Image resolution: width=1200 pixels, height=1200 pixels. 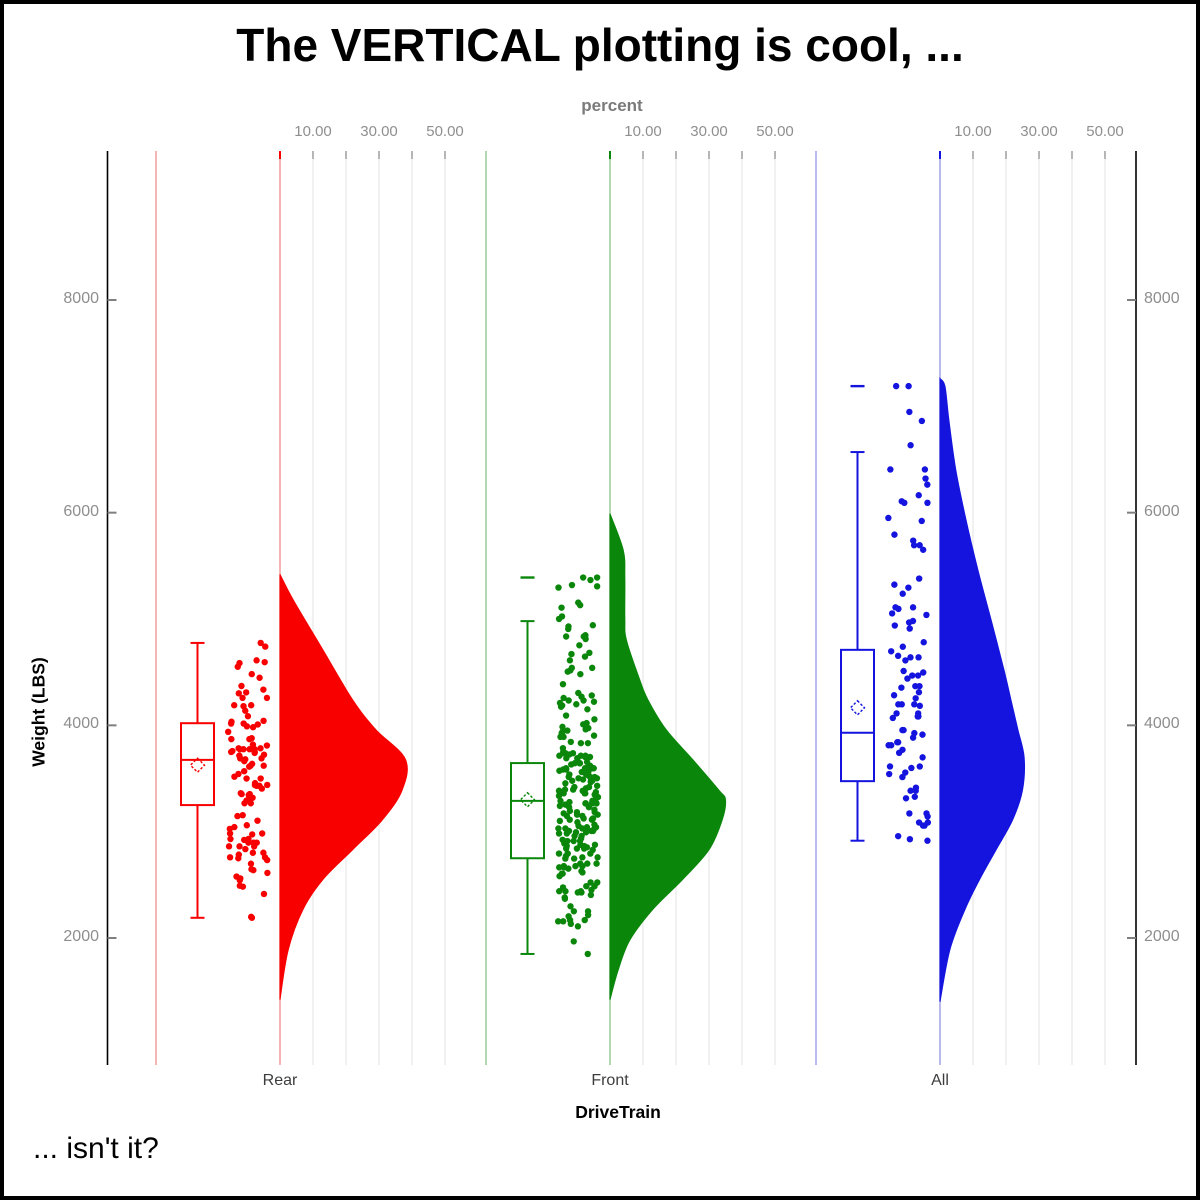 What do you see at coordinates (81, 724) in the screenshot?
I see `y-tick-label-left: 4000` at bounding box center [81, 724].